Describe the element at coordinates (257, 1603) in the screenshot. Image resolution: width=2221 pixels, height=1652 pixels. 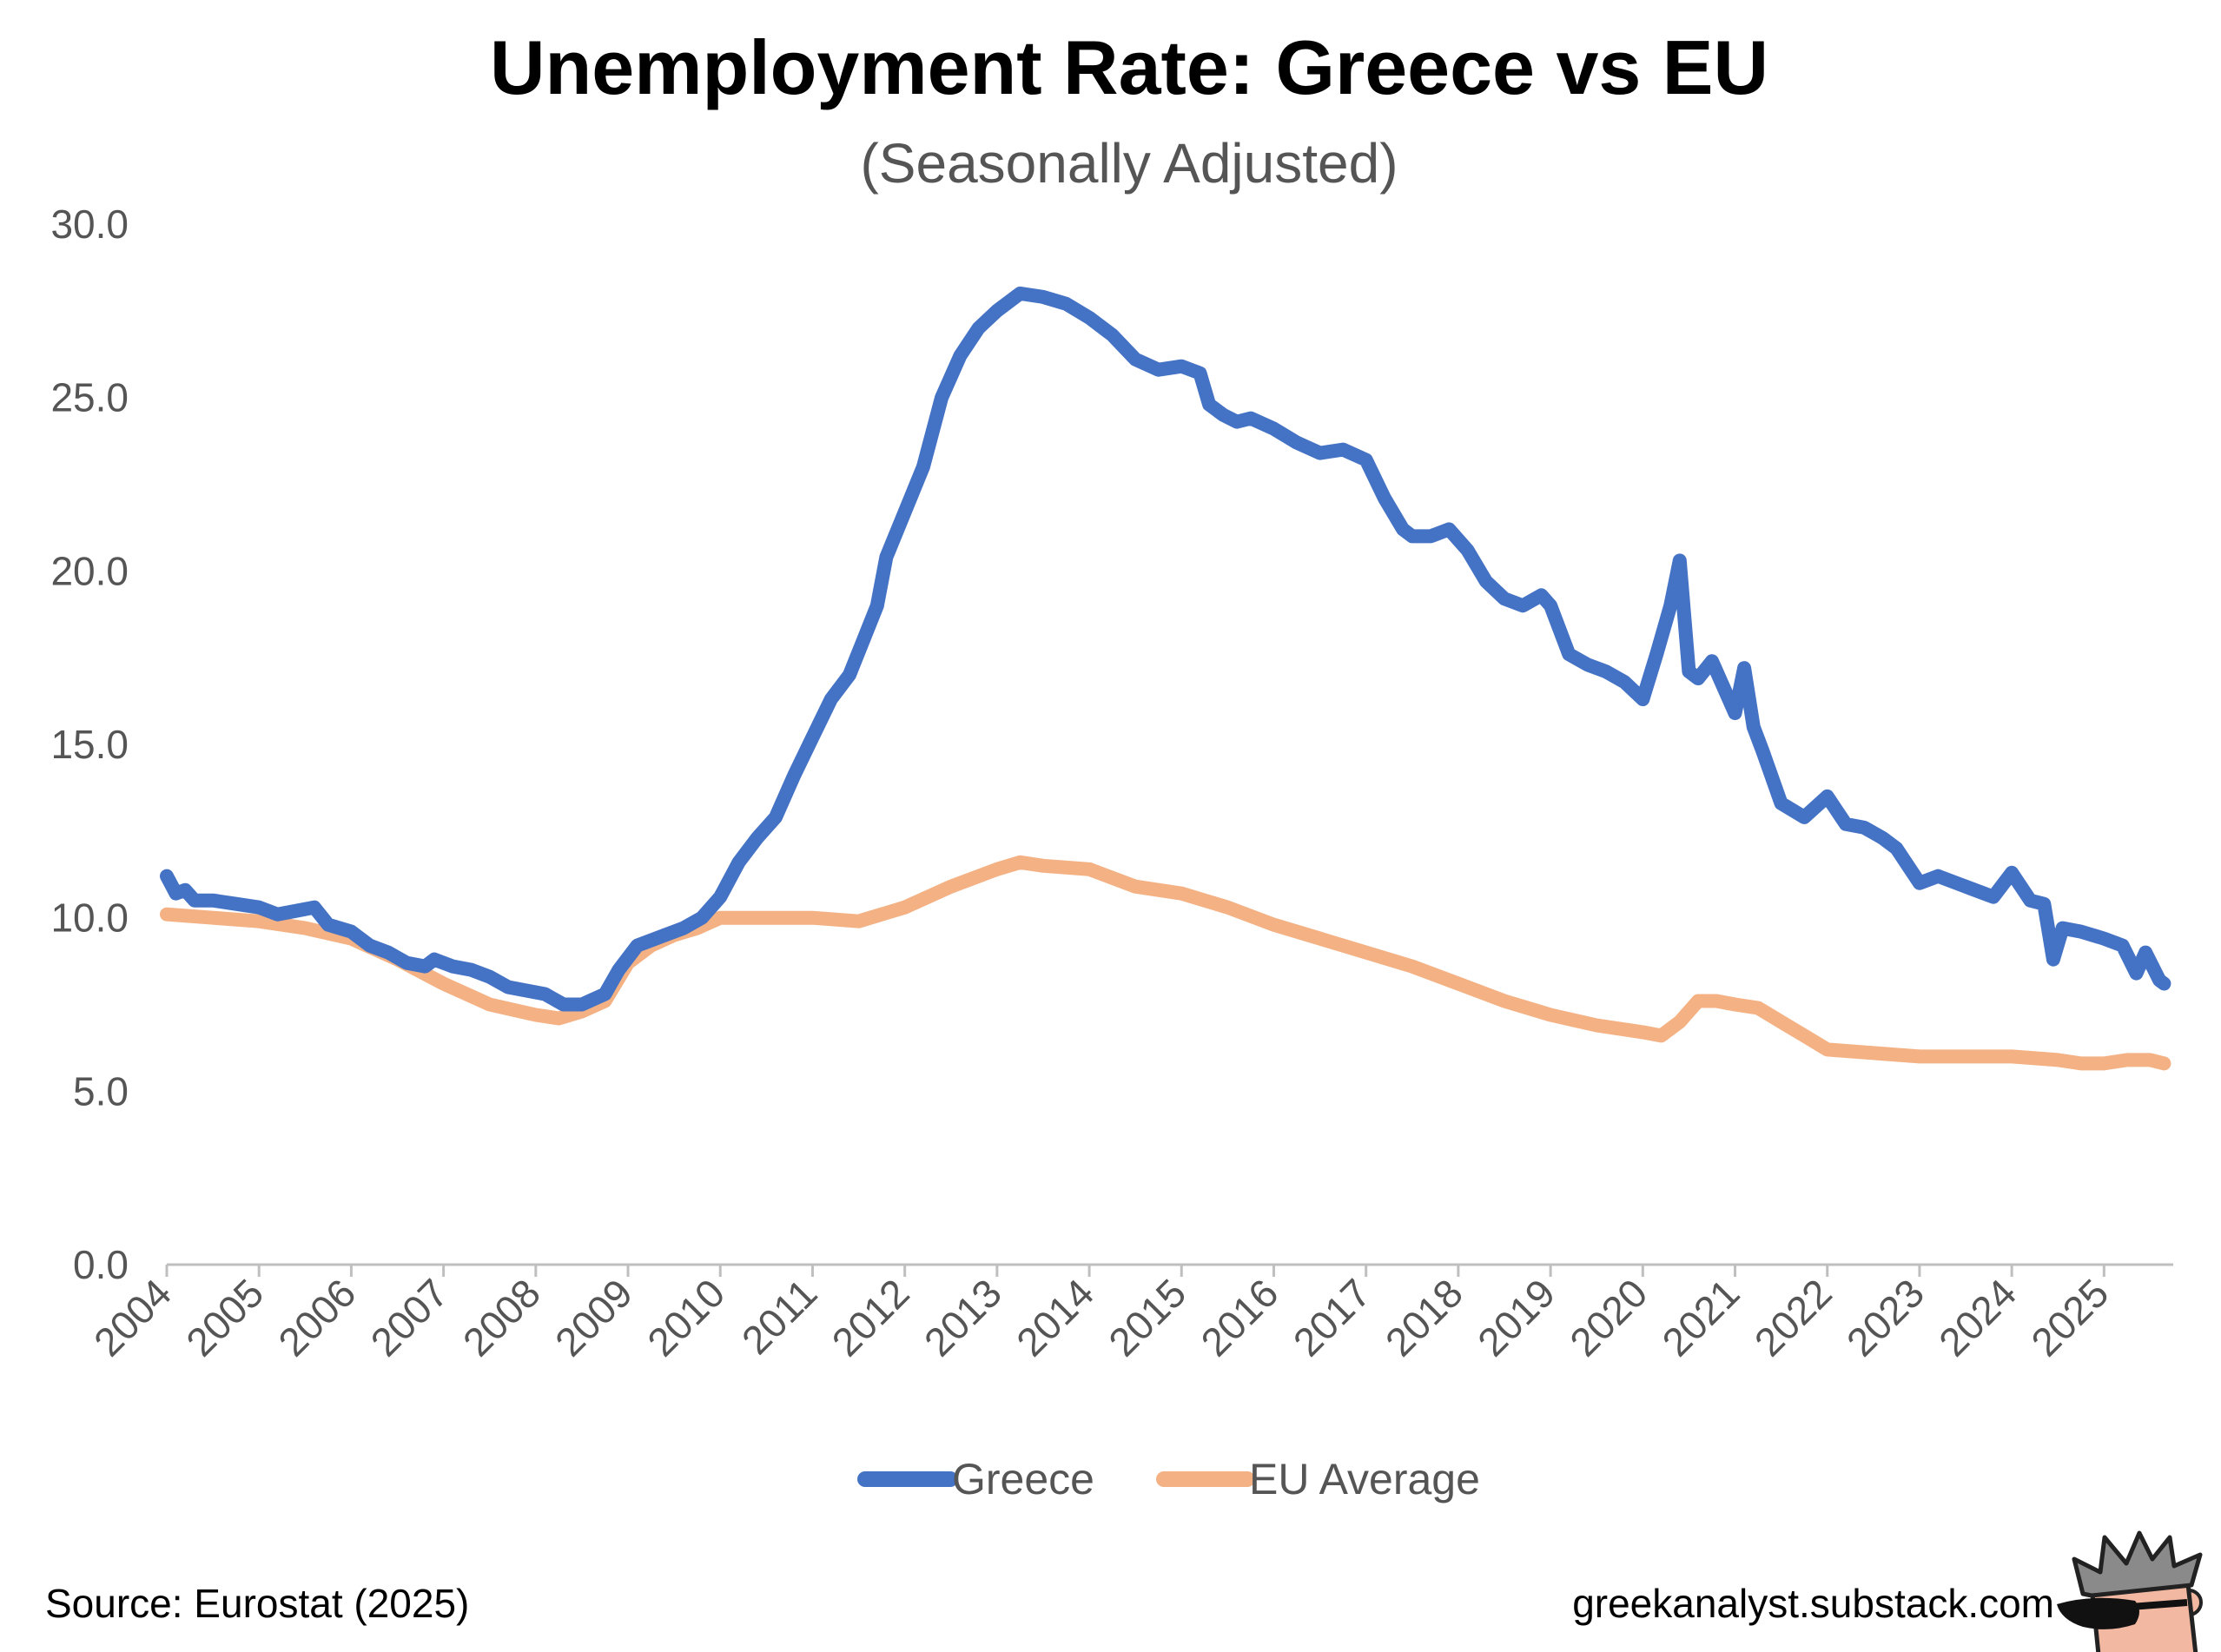
I see `source-note: Source: Eurostat (2025)` at that location.